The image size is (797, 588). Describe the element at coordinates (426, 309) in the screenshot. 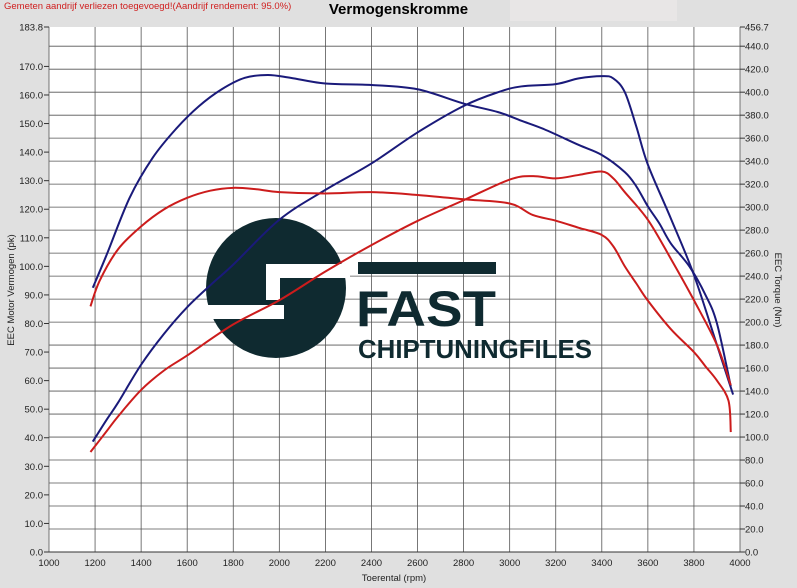

I see `logo-text-fast: FAST` at that location.